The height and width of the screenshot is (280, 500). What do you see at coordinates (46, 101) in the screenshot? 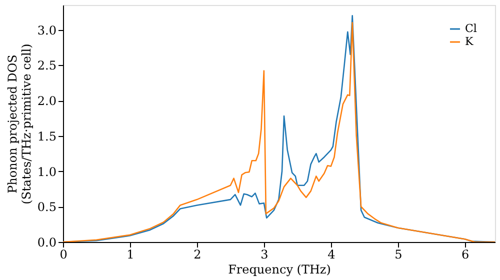
I see `y-tick-label: 2.0` at bounding box center [46, 101].